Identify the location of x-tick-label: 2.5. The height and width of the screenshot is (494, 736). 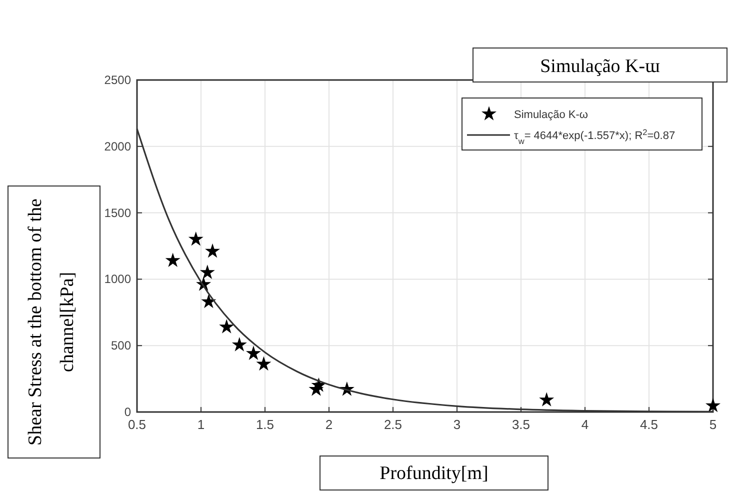
(393, 424).